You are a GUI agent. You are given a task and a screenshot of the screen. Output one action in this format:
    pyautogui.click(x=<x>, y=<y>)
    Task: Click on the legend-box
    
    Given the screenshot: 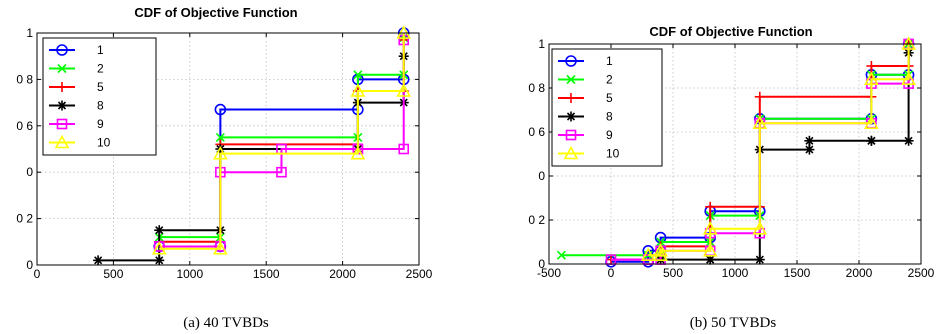 What is the action you would take?
    pyautogui.click(x=607, y=107)
    